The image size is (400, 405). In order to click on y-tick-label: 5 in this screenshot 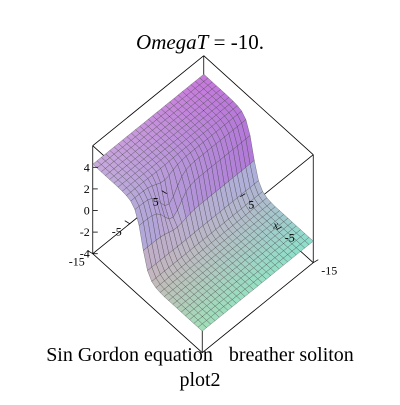, I will do `click(156, 202)`.